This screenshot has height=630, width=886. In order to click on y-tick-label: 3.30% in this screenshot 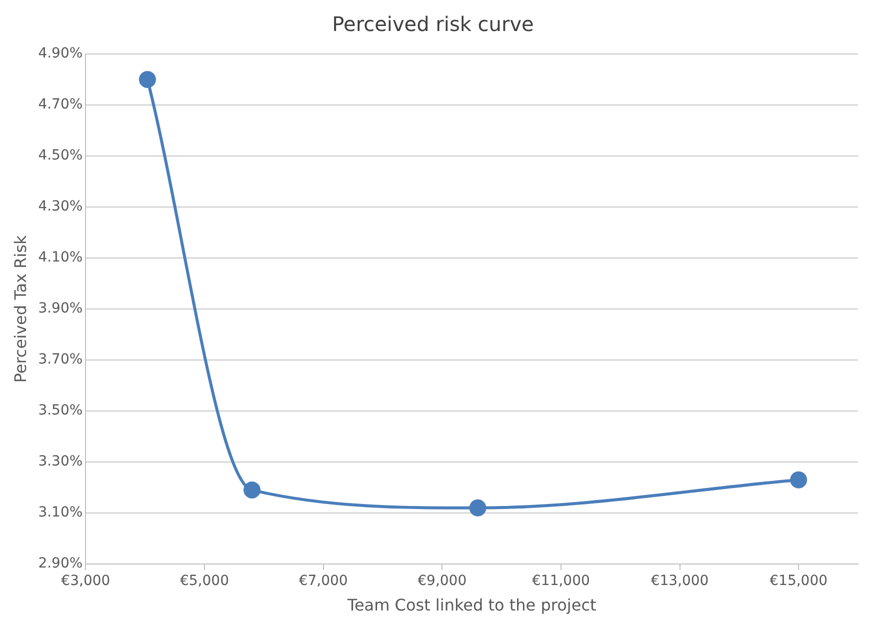, I will do `click(60, 462)`.